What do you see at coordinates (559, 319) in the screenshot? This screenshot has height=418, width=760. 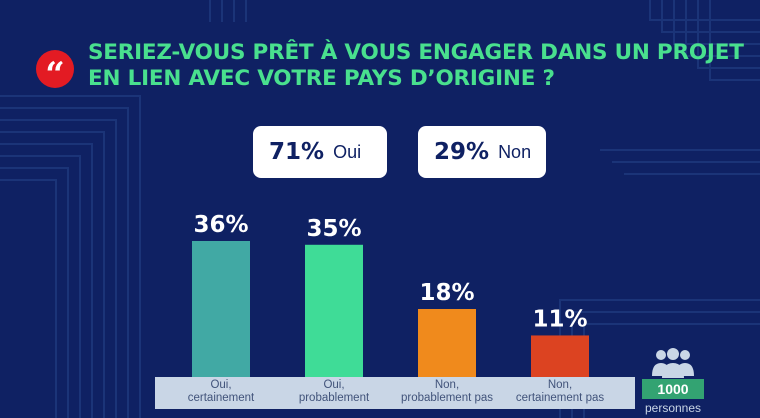 I see `bar-value-label-4: 11%` at bounding box center [559, 319].